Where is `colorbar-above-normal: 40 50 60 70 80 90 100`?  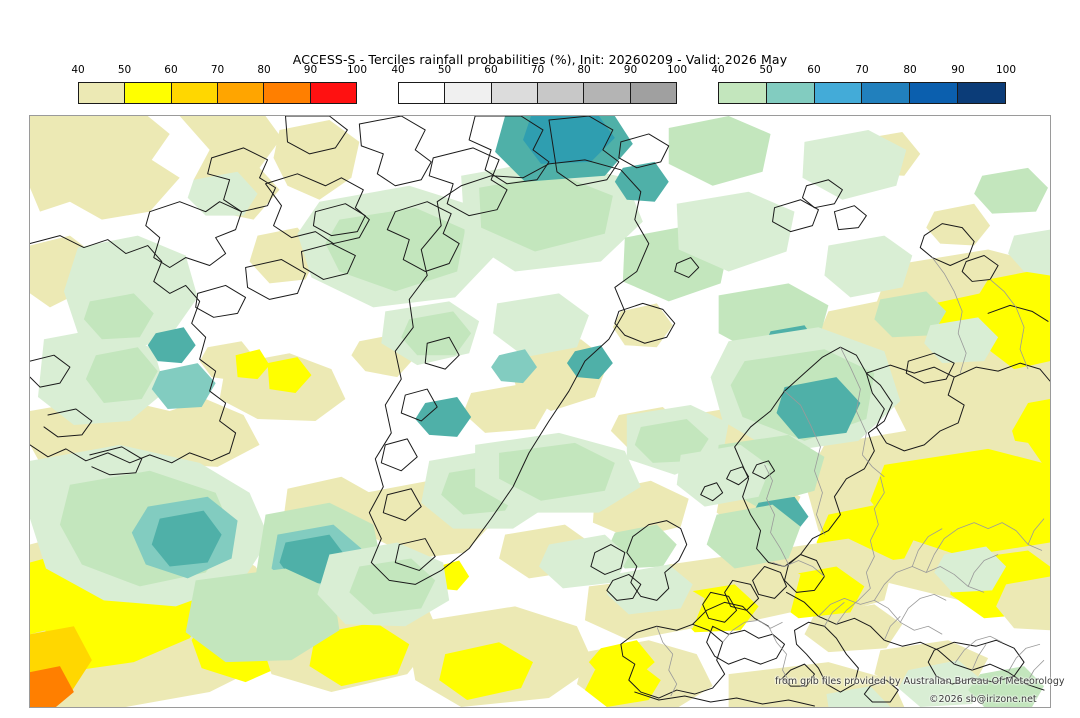
colorbar-above-normal: 40 50 60 70 80 90 100 is located at coordinates (863, 84).